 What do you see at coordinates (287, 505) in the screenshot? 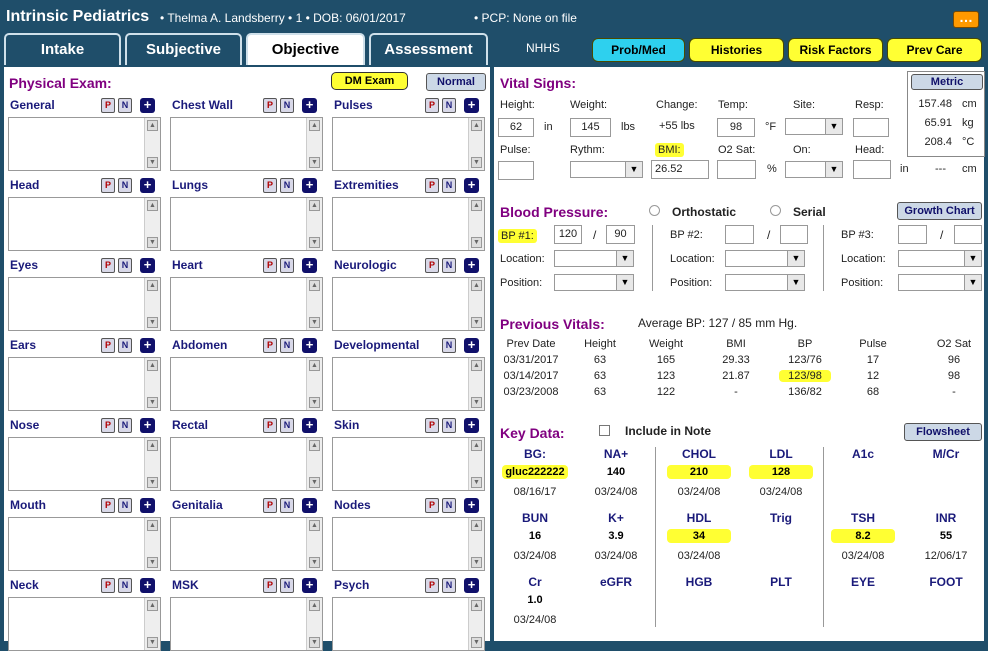
I see `exam-normal-genitalia-button: N` at bounding box center [287, 505].